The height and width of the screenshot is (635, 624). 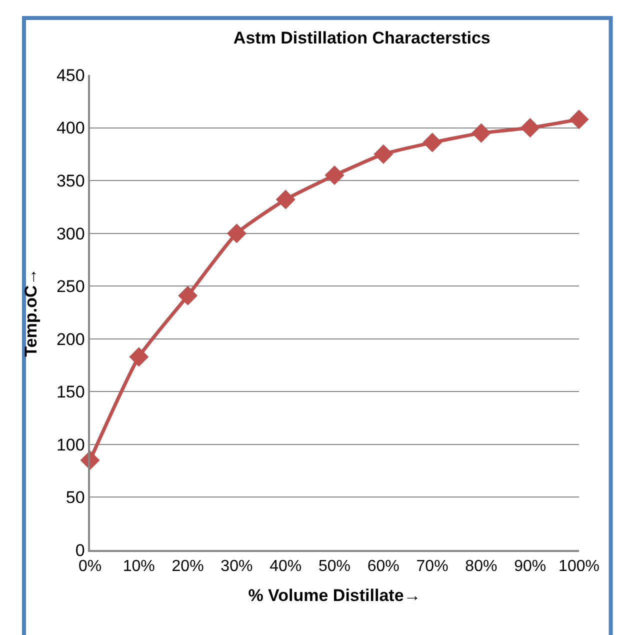 What do you see at coordinates (138, 566) in the screenshot?
I see `x-tick-label: 10%` at bounding box center [138, 566].